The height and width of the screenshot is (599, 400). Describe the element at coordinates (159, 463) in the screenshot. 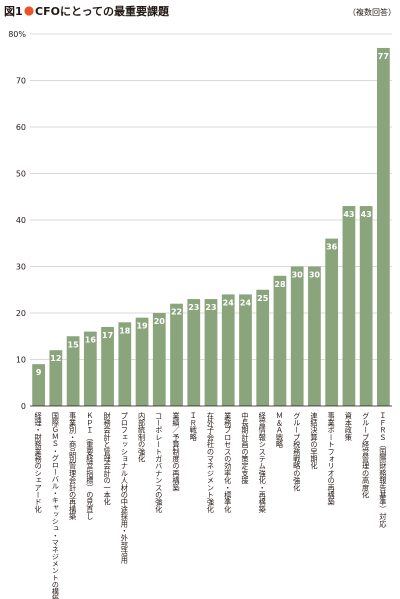

I see `category-label: コーポレートガバナンスの強化` at that location.